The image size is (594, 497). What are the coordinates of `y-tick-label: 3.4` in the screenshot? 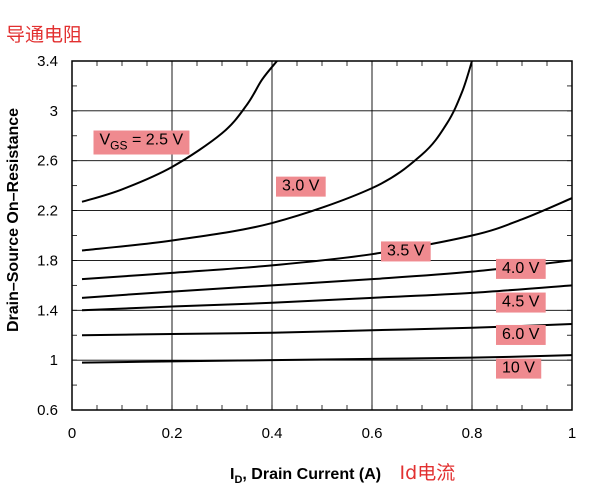 It's located at (47, 61).